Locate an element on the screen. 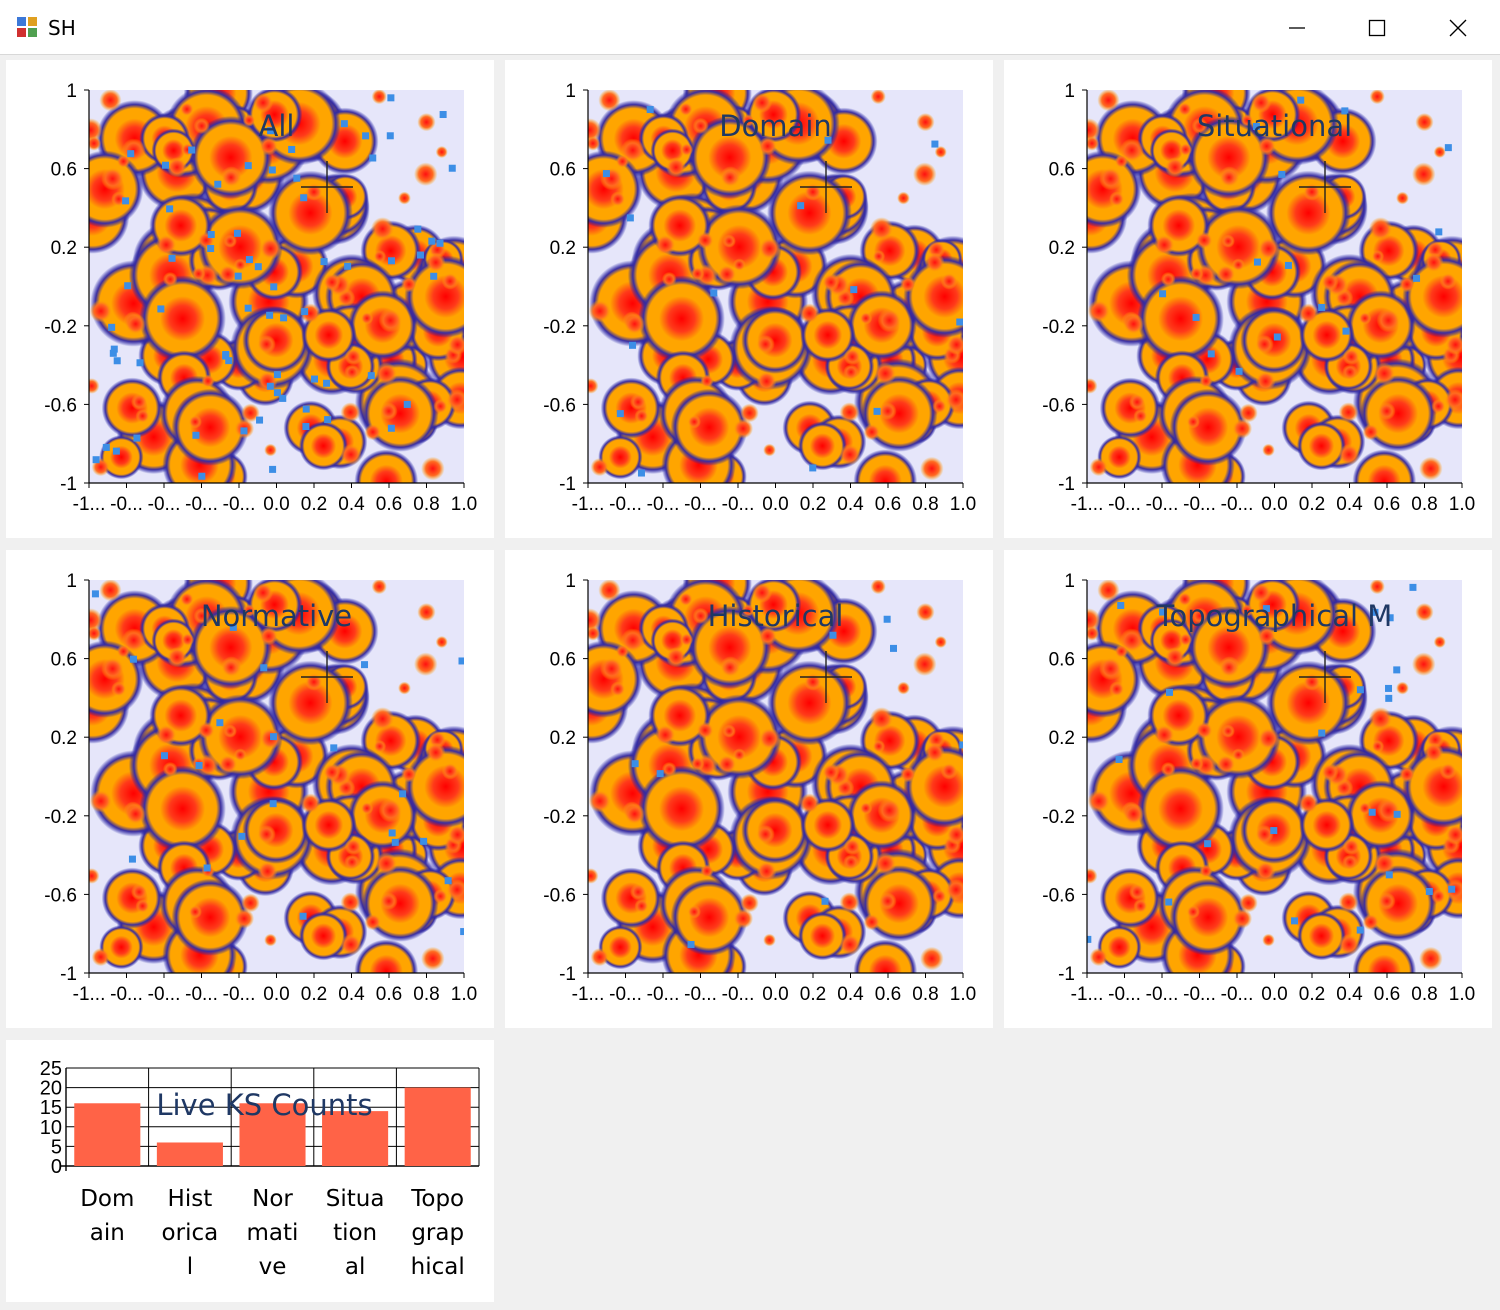 This screenshot has width=1500, height=1310. category-label-topographical: Topo grap hical is located at coordinates (437, 1233).